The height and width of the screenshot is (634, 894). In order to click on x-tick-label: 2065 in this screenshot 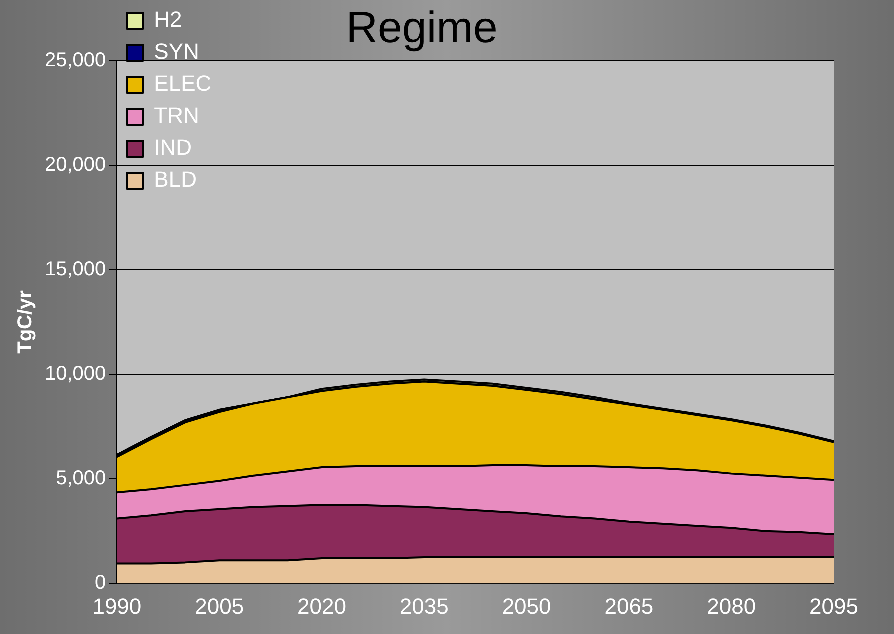, I will do `click(629, 606)`.